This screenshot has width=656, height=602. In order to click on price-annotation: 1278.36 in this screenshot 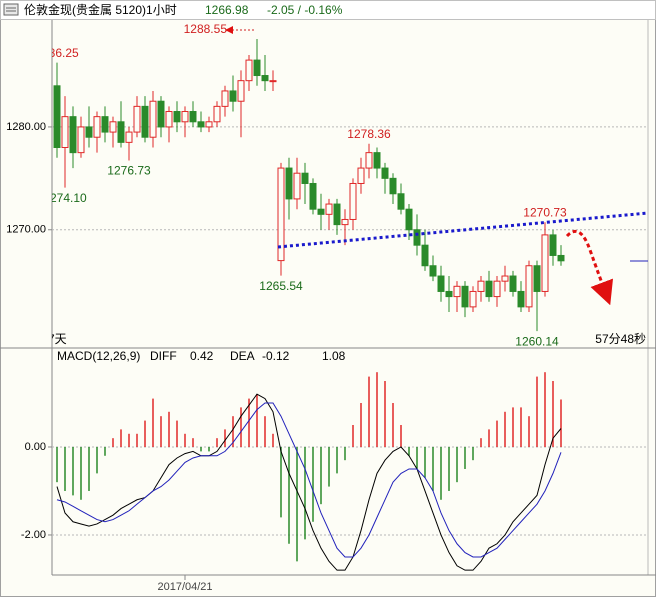, I will do `click(369, 134)`.